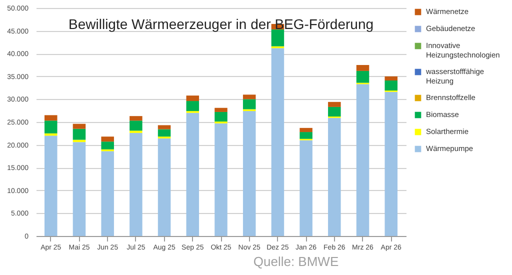  What do you see at coordinates (221, 24) in the screenshot?
I see `text: Bewilligte Wärmeerzeuger in der BEG-Förderung` at bounding box center [221, 24].